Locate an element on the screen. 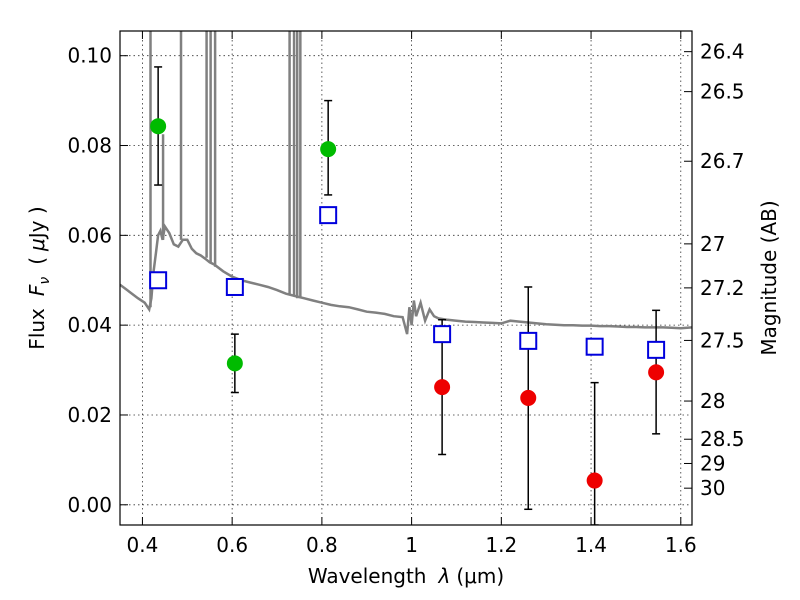 The image size is (800, 600). y-tick-label: 0.06 is located at coordinates (89, 235).